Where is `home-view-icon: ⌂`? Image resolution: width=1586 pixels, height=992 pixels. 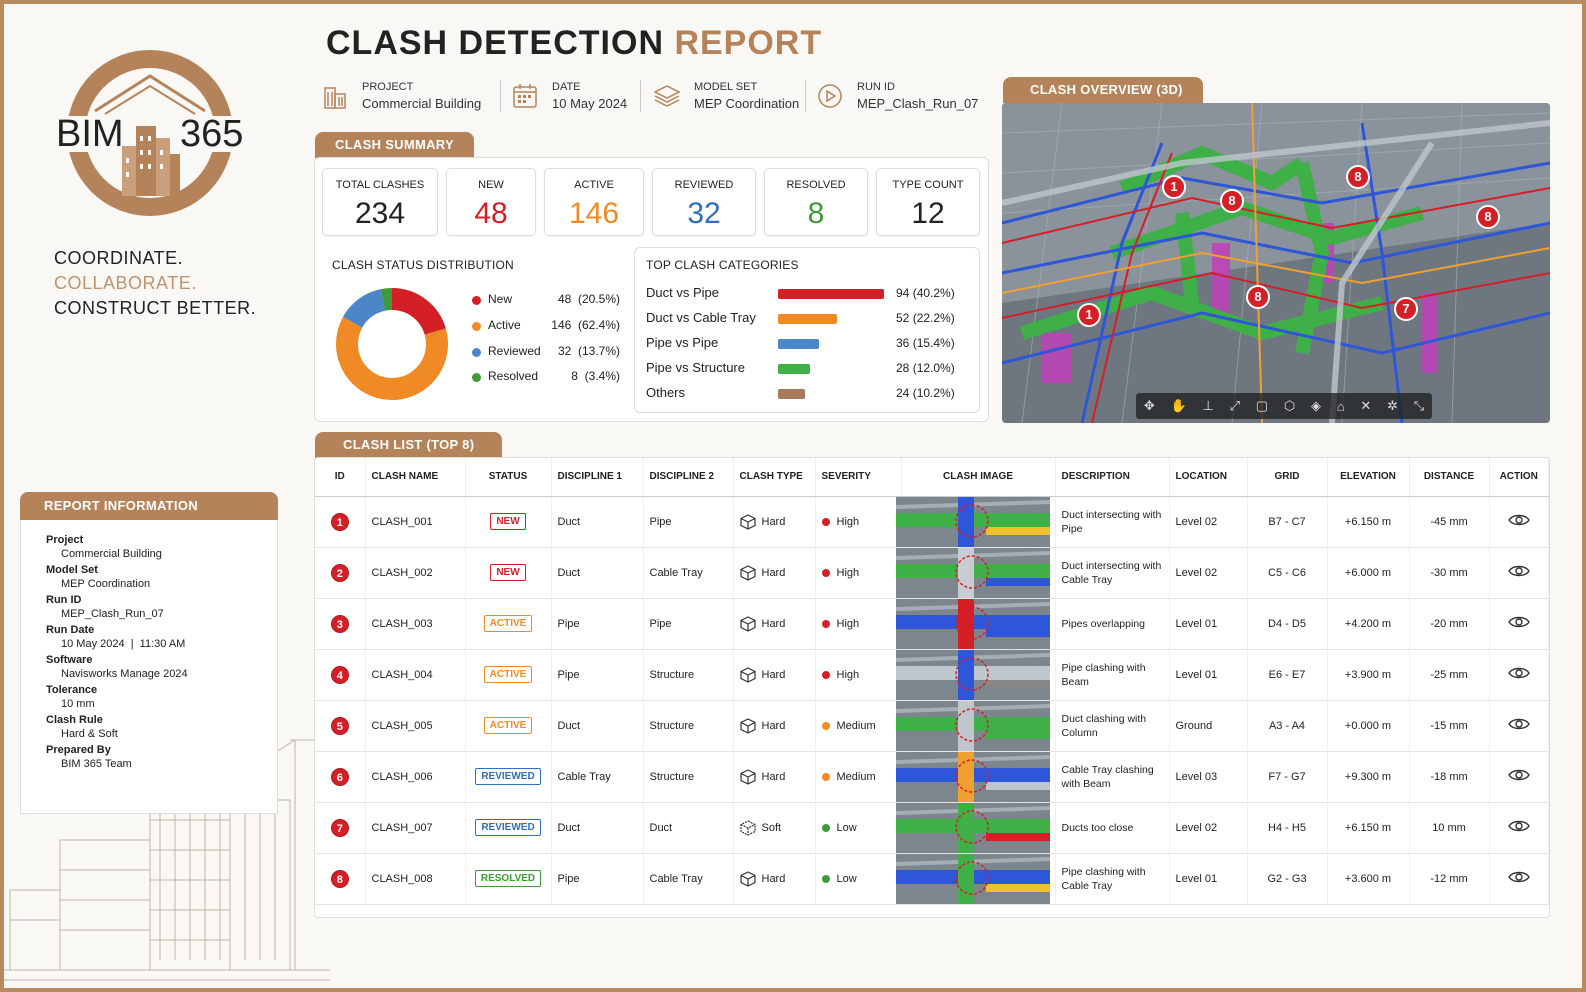
home-view-icon: ⌂ is located at coordinates (1340, 406).